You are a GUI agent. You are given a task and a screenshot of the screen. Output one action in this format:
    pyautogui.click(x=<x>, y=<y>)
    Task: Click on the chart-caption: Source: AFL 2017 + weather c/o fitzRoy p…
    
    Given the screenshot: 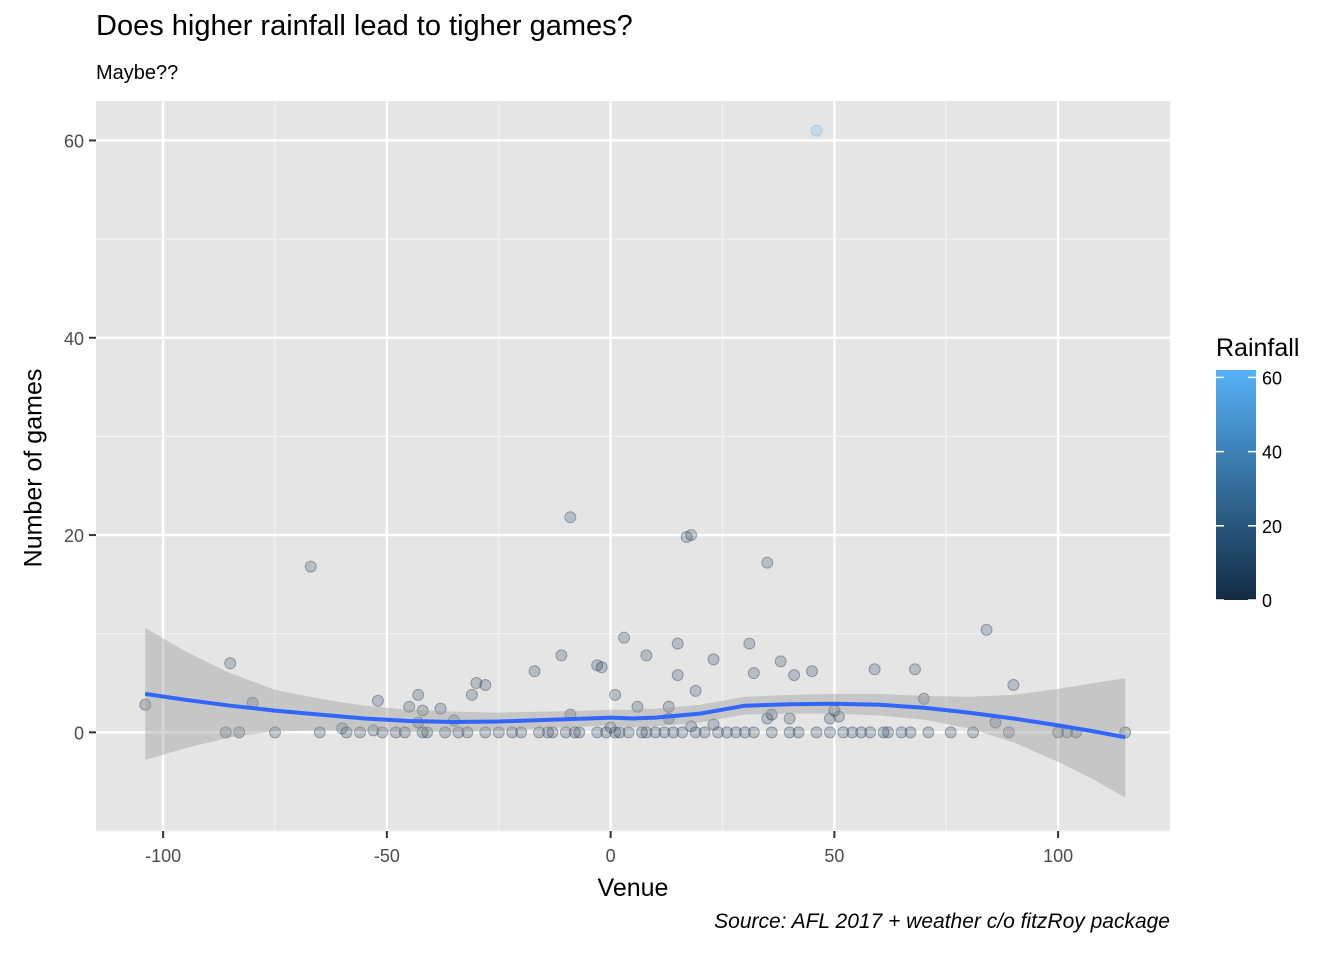 What is the action you would take?
    pyautogui.click(x=942, y=921)
    